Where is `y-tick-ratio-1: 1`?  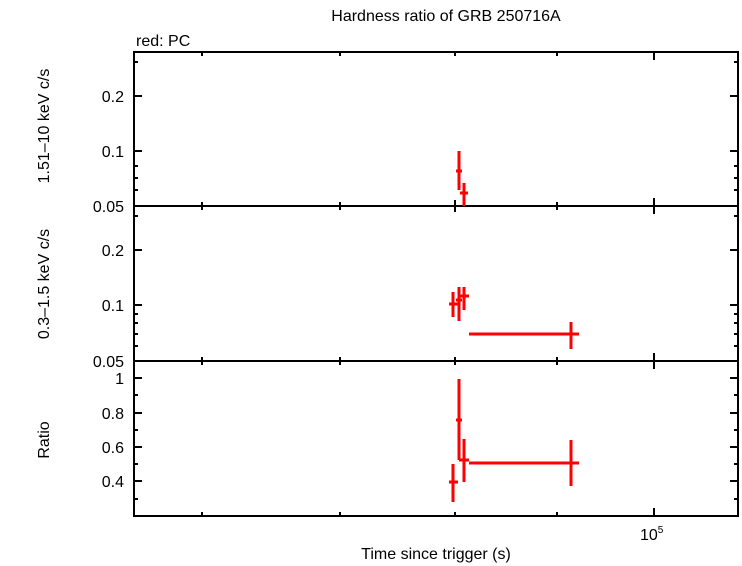
y-tick-ratio-1: 1 is located at coordinates (119, 379).